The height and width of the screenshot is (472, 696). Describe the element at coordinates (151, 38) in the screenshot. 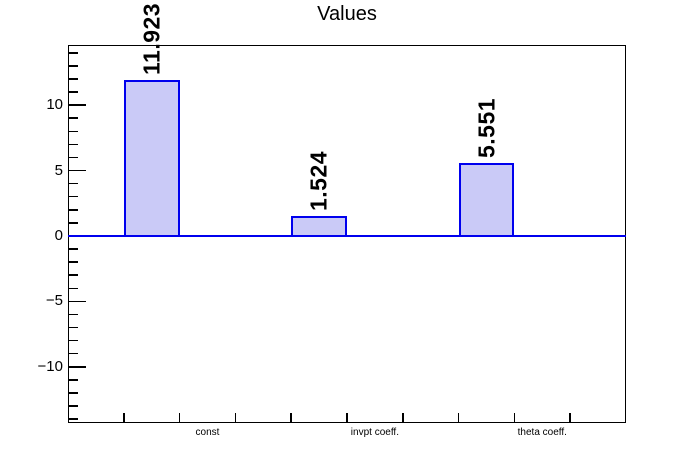

I see `bar-value-label: 11.923` at that location.